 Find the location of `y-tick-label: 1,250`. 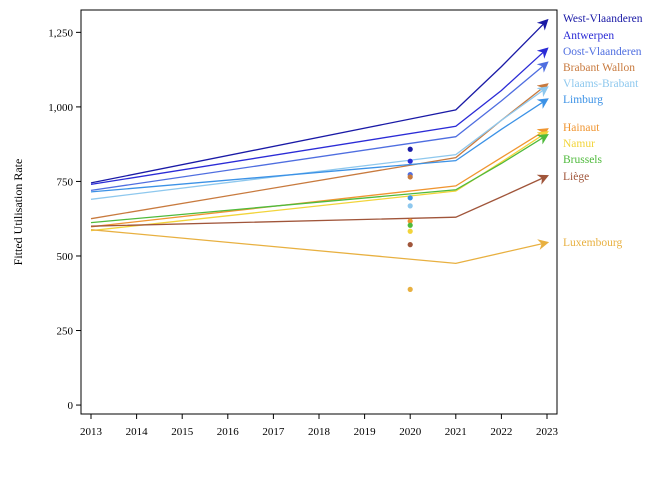

y-tick-label: 1,250 is located at coordinates (60, 33).